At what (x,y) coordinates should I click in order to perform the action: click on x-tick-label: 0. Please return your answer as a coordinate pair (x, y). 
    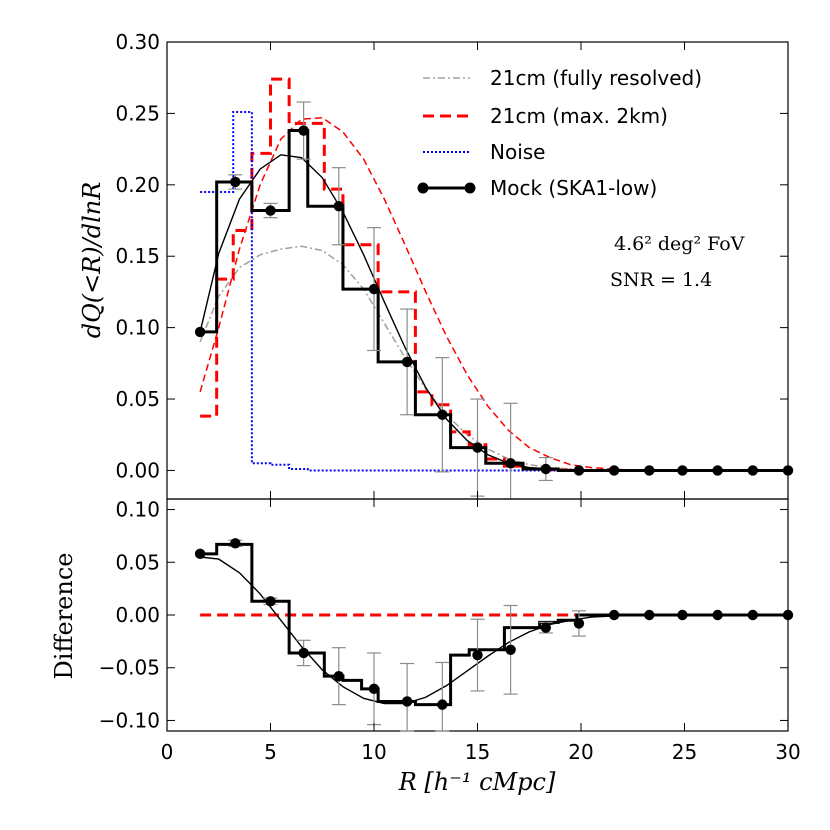
    Looking at the image, I should click on (167, 752).